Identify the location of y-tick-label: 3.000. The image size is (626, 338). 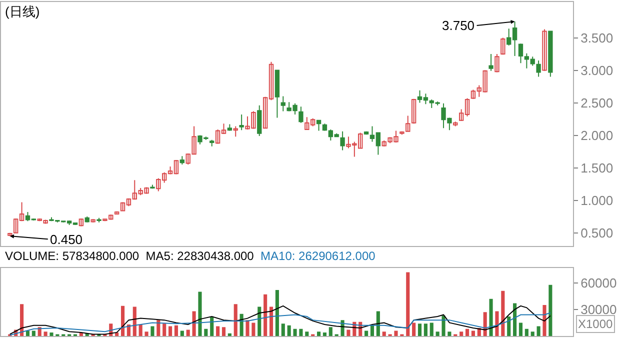
(597, 70).